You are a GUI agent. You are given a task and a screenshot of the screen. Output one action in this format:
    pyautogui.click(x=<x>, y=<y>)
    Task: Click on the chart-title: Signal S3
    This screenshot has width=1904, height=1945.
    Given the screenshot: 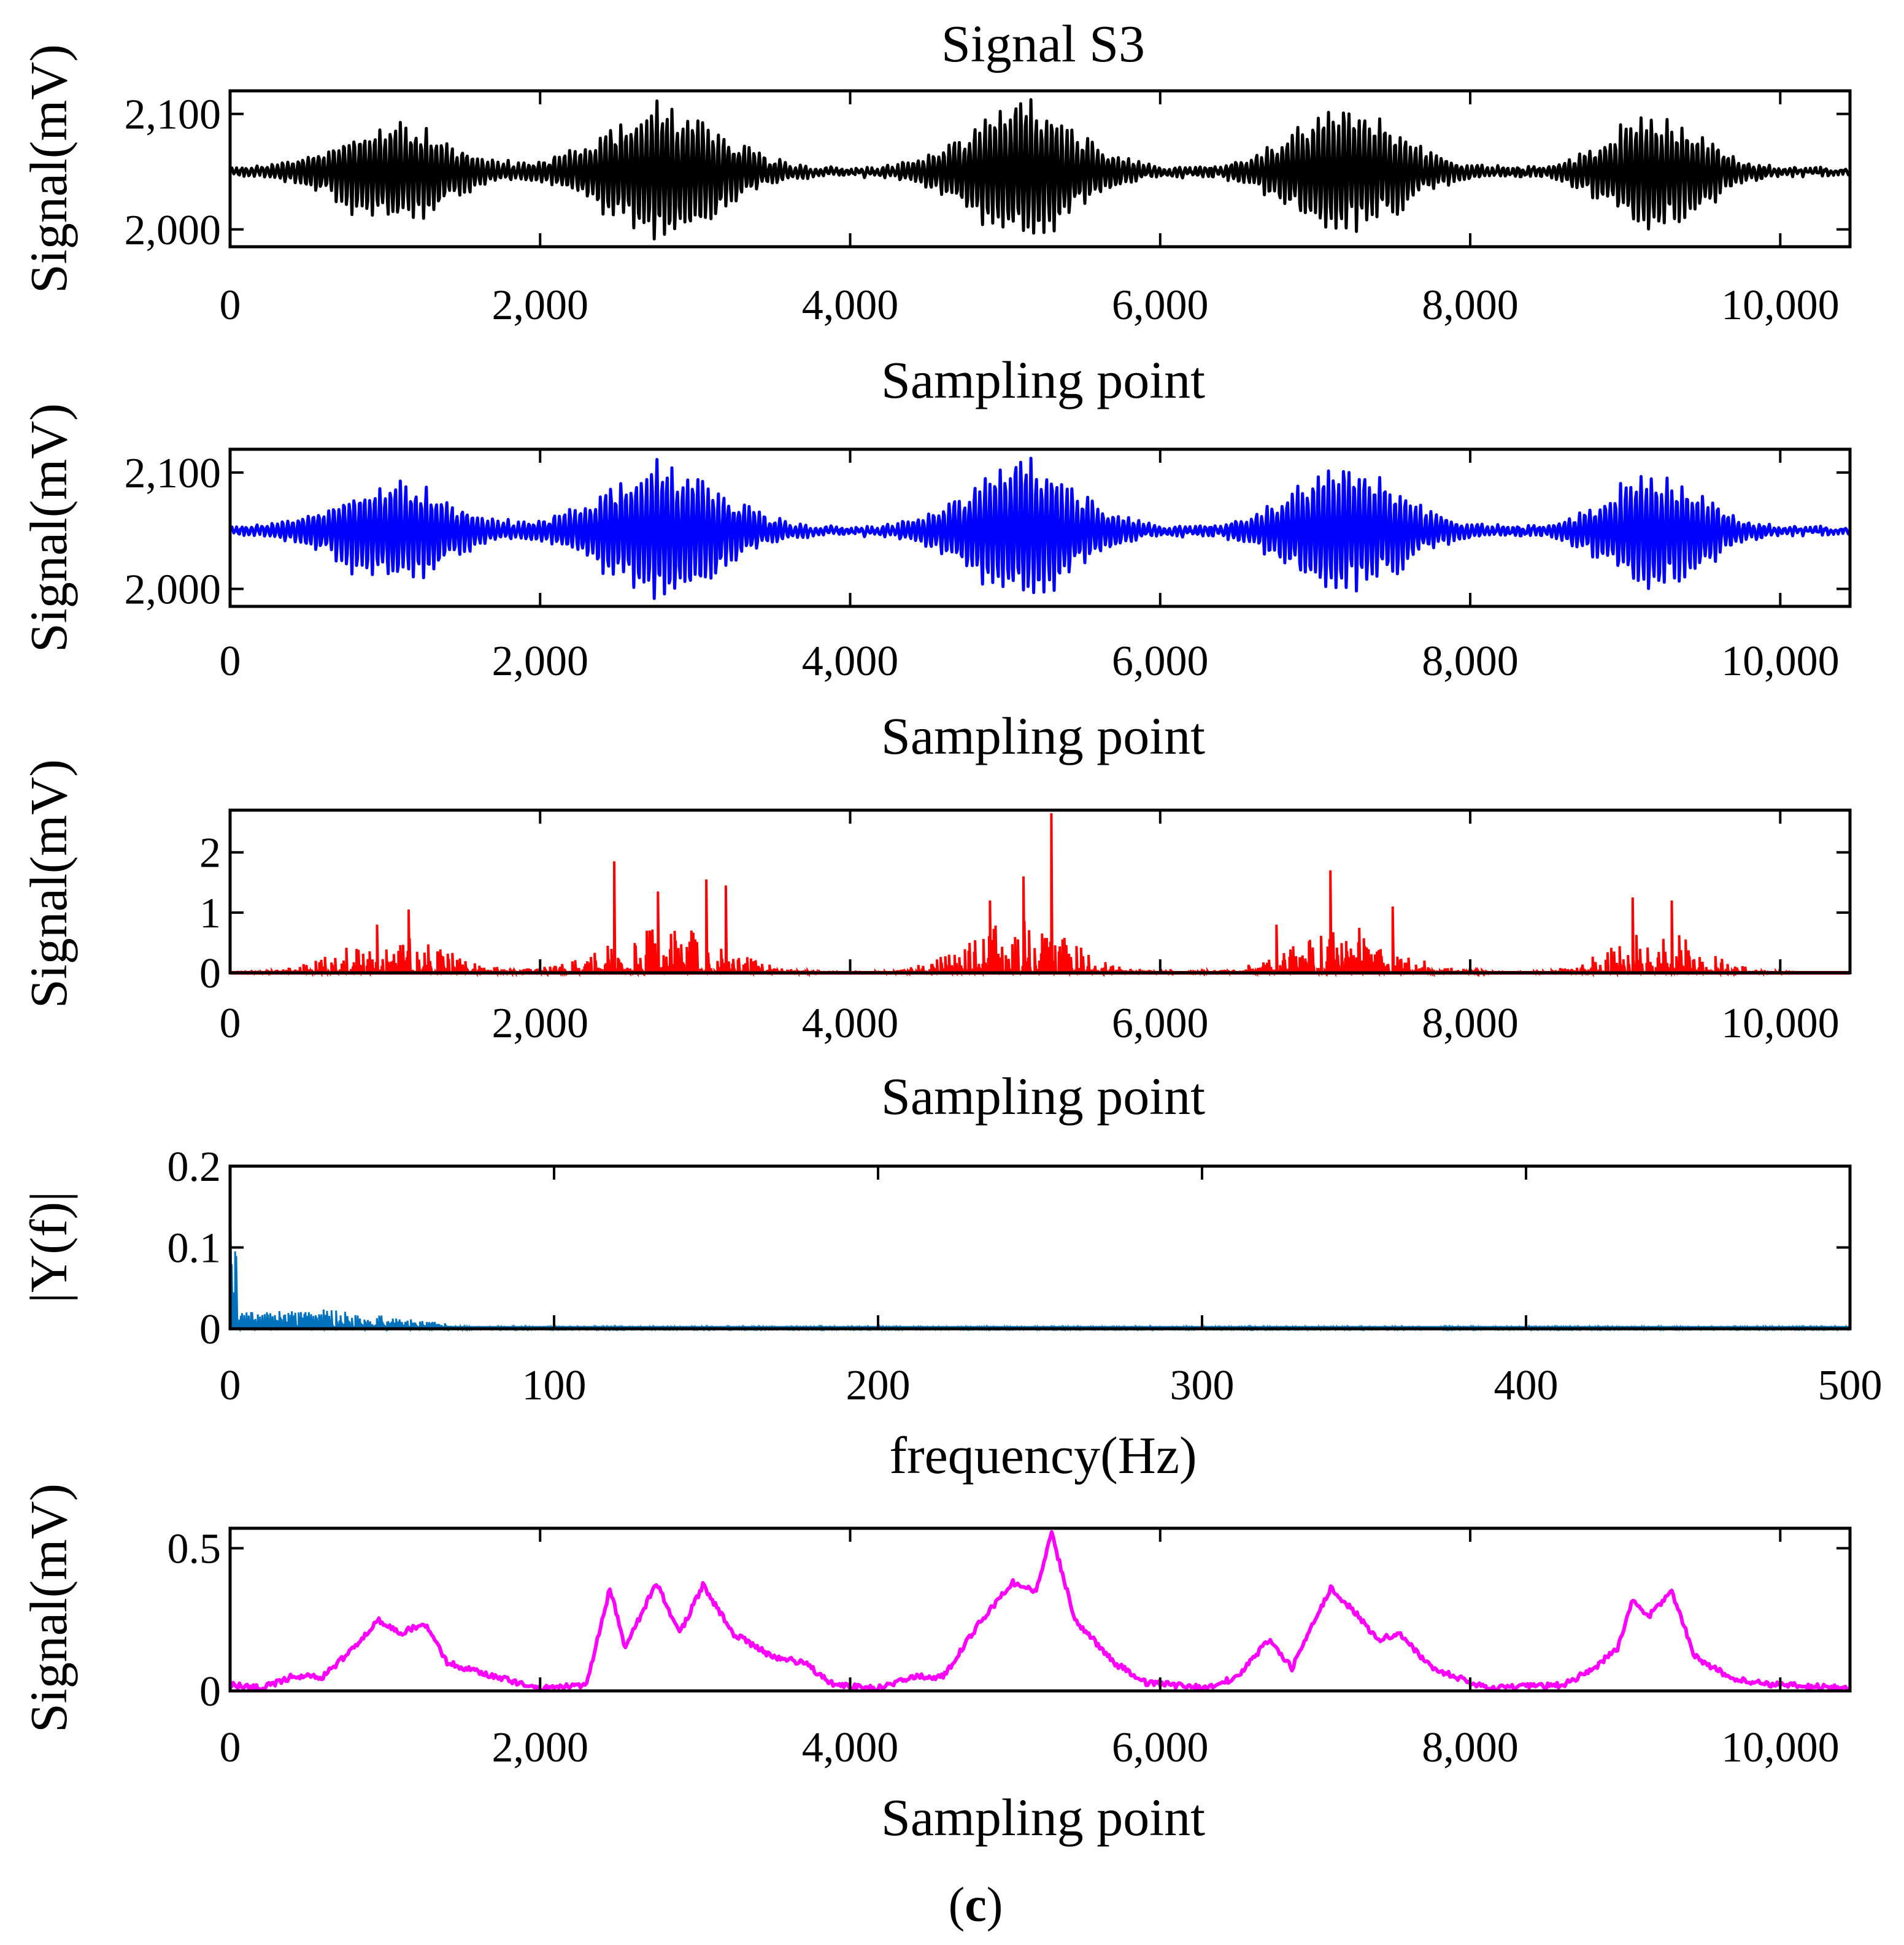 What is the action you would take?
    pyautogui.click(x=1043, y=43)
    